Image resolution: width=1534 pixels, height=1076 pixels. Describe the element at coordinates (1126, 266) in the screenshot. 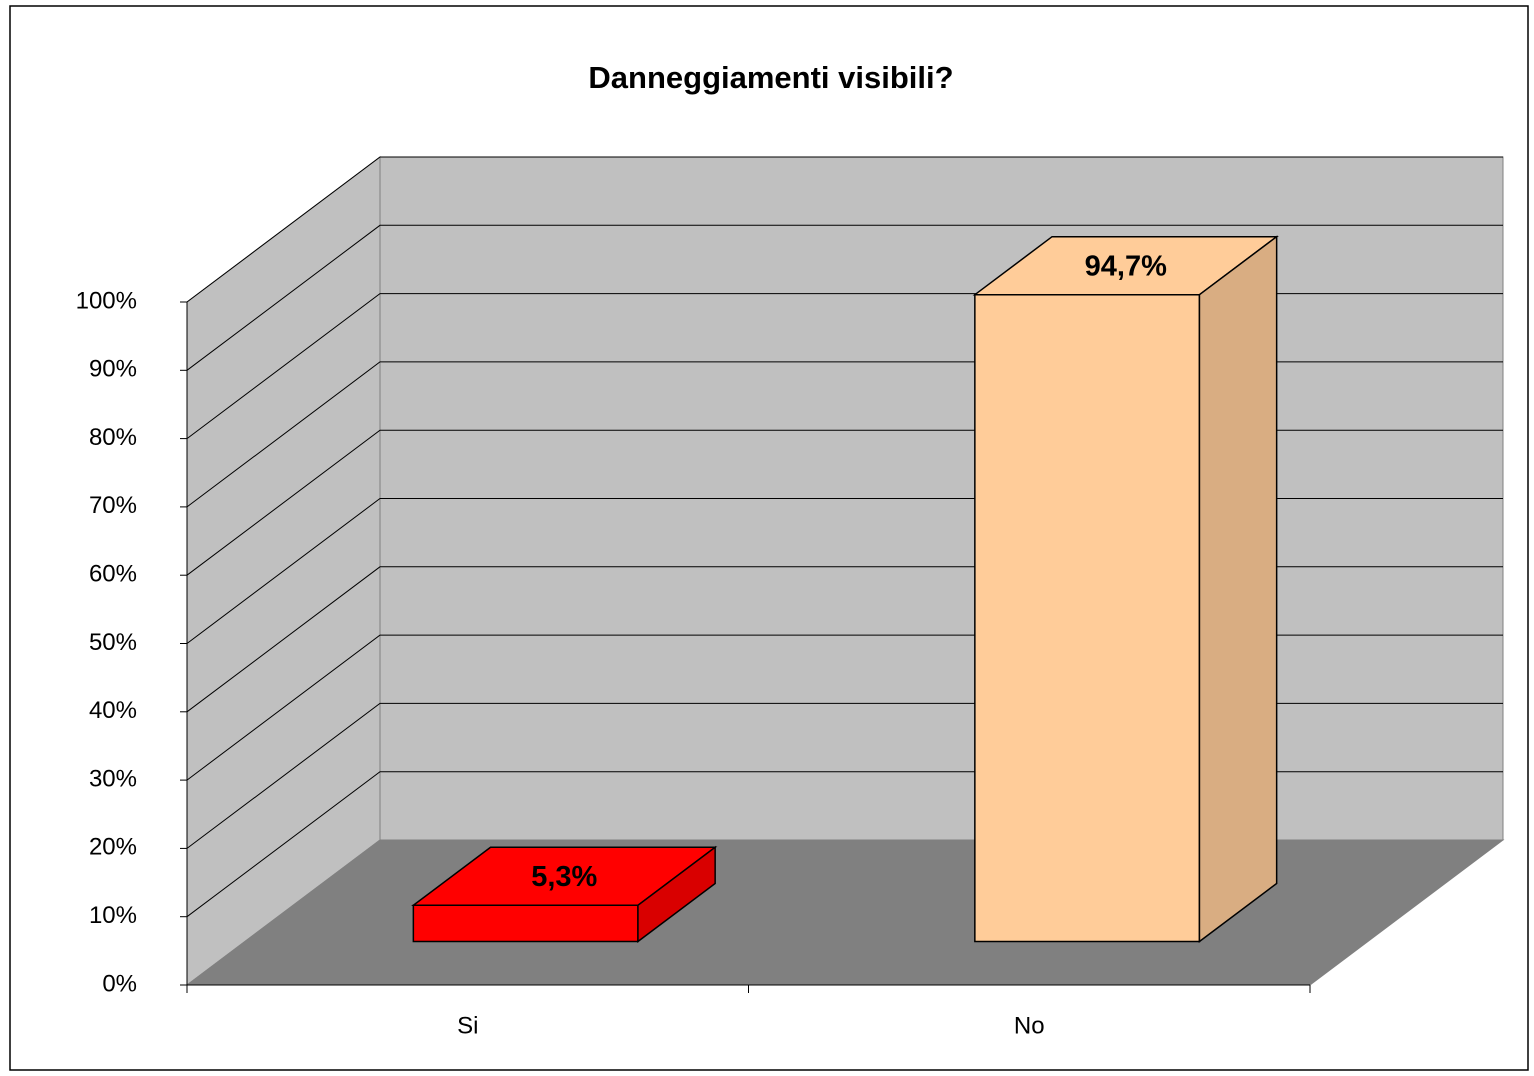

I see `value-label: 94,7%` at that location.